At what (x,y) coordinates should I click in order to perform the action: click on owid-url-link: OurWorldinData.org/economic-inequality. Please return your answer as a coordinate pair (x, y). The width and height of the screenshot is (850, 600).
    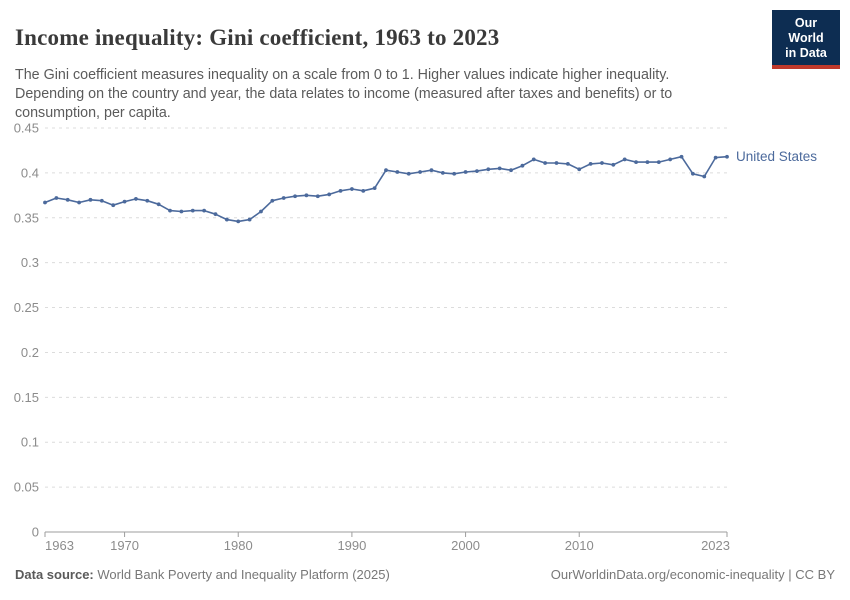
    Looking at the image, I should click on (667, 574).